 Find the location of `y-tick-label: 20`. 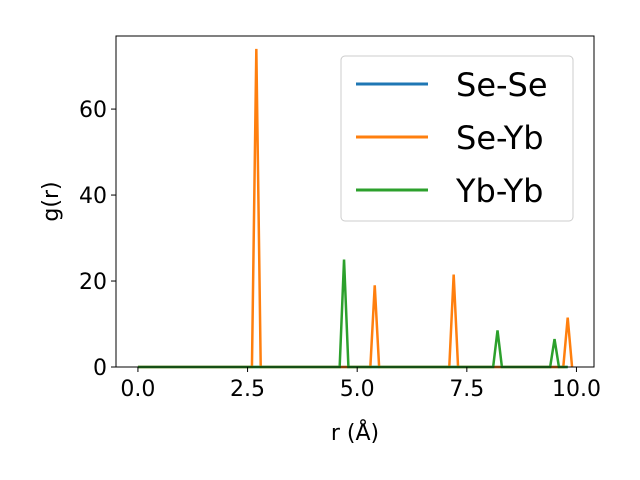

y-tick-label: 20 is located at coordinates (93, 282).